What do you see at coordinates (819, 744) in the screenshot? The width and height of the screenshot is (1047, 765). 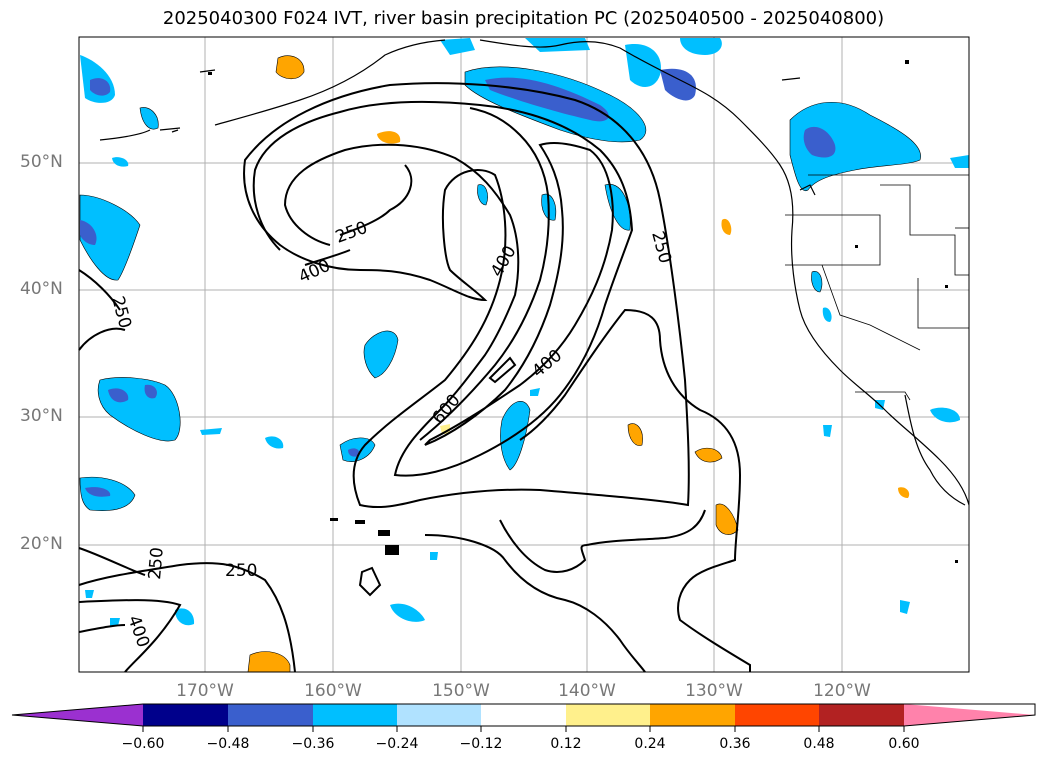 I see `colorbar-tick-label: 0.48` at bounding box center [819, 744].